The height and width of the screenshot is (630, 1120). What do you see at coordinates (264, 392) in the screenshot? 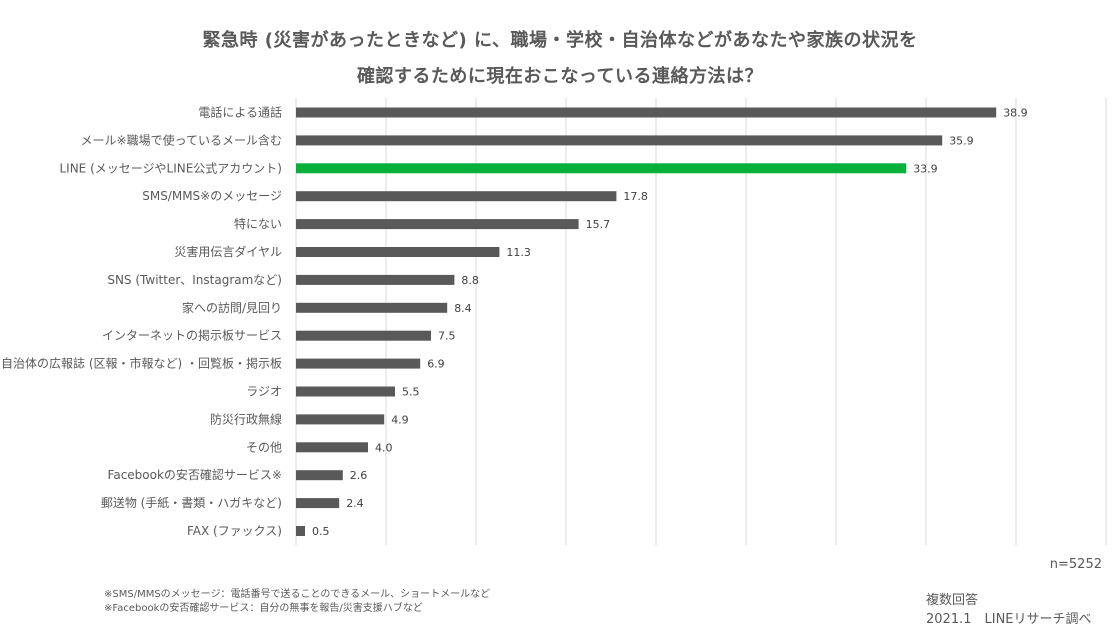
I see `category-label: ラジオ` at bounding box center [264, 392].